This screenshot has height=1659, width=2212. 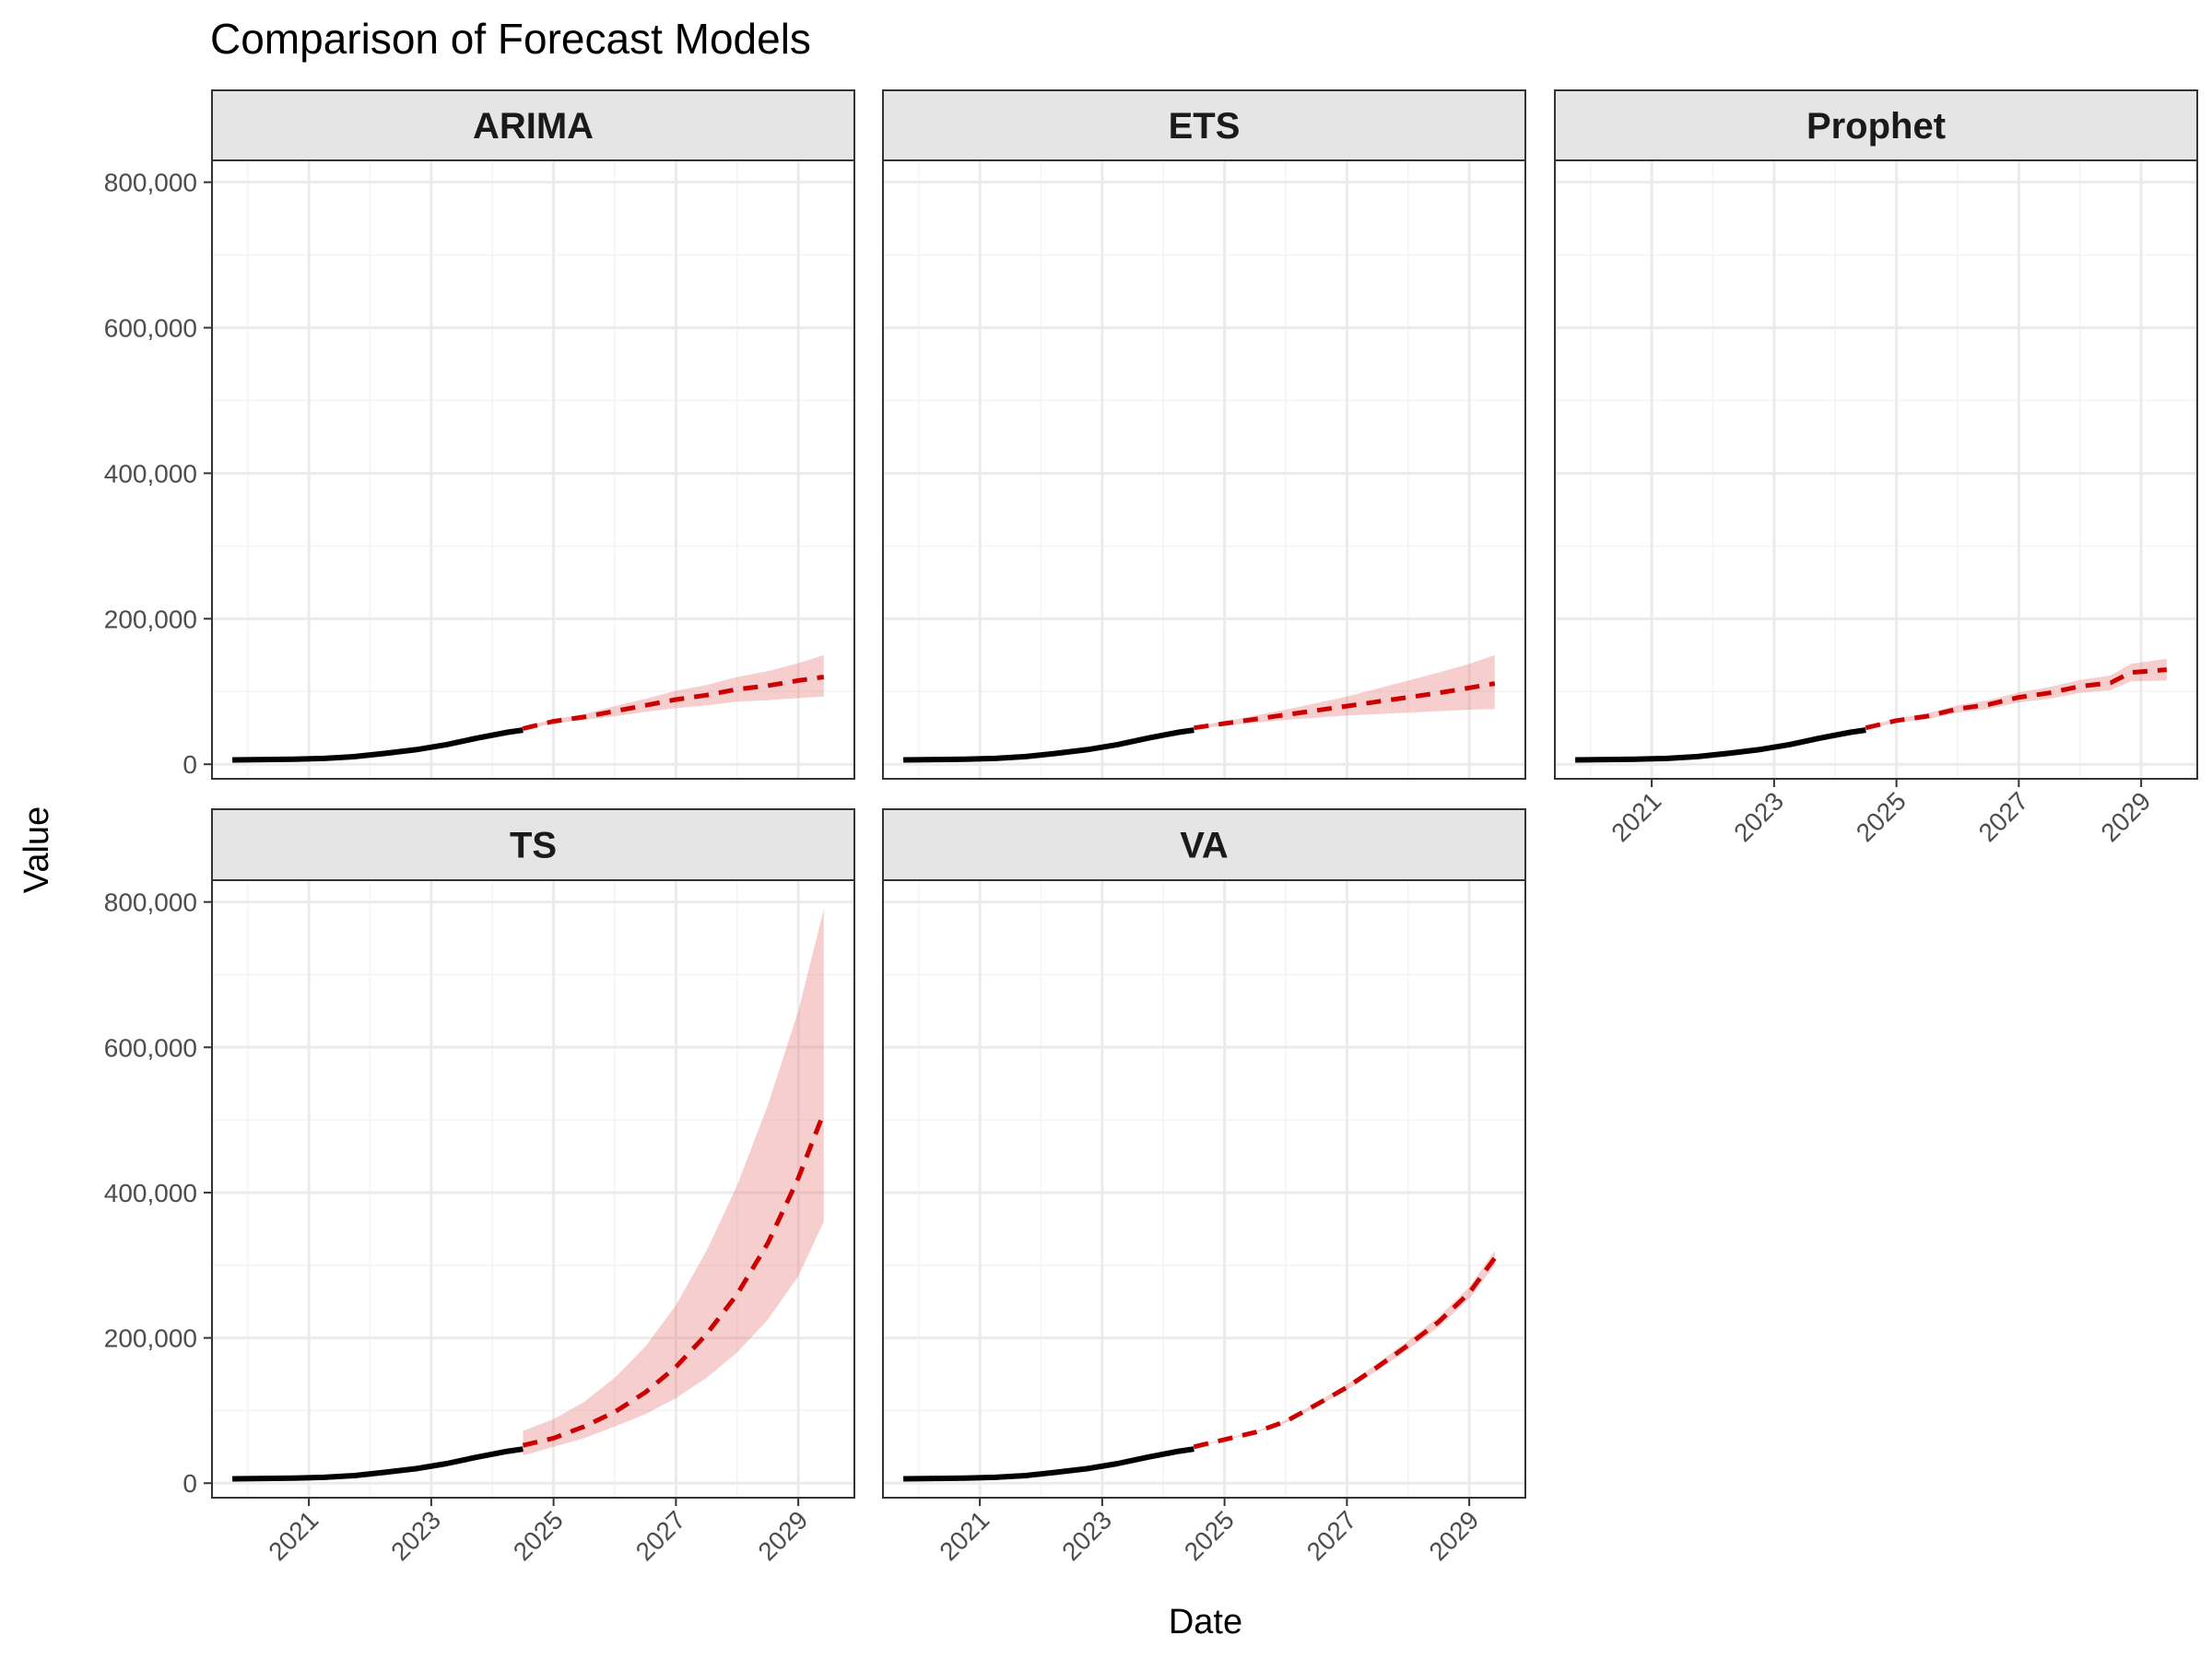 I want to click on panel-va: VA 2021 2023 2025 2027 2029, so click(x=1204, y=1187).